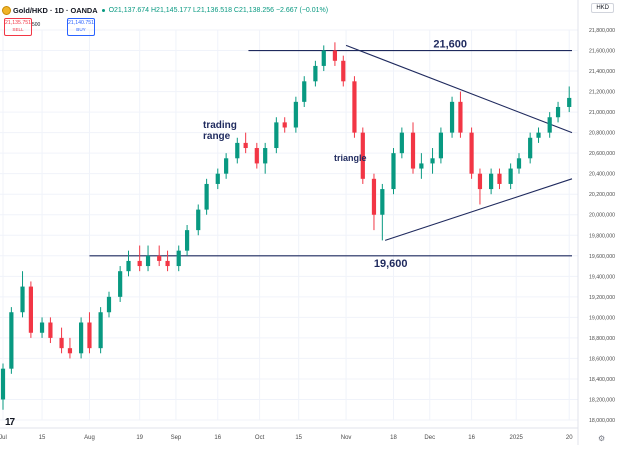 The height and width of the screenshot is (450, 620). Describe the element at coordinates (350, 158) in the screenshot. I see `label-triangle: triangle` at that location.